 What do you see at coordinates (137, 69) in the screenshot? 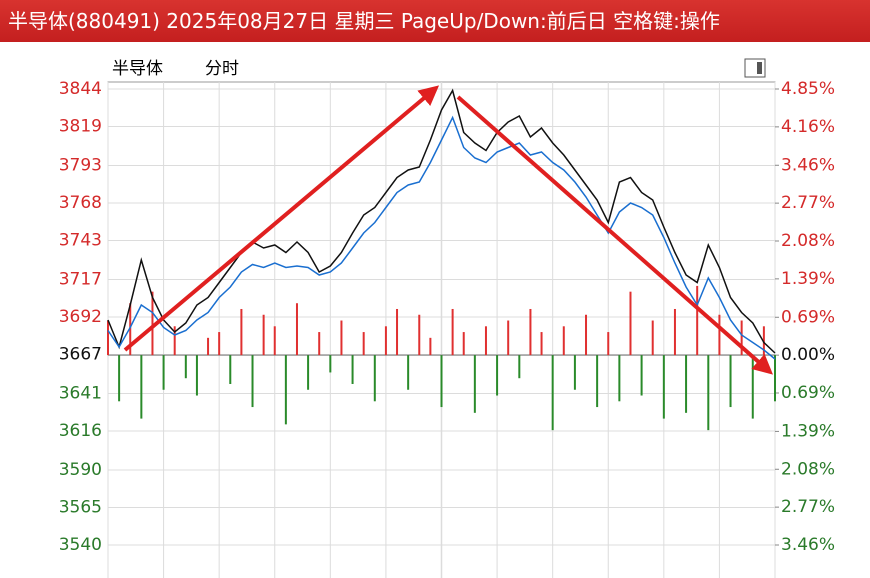
I see `chart-subtitle: 半导体` at bounding box center [137, 69].